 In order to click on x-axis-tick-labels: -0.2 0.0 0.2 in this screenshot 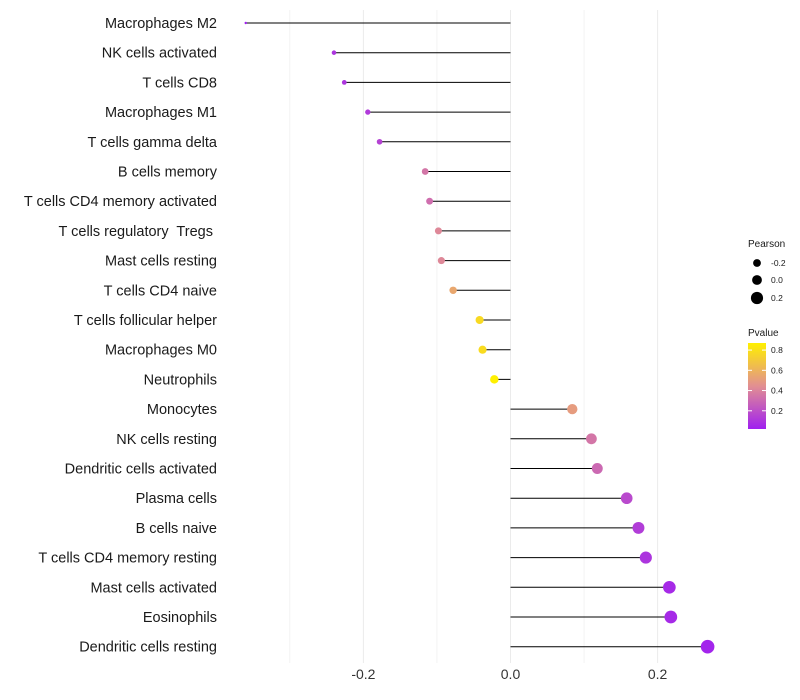, I will do `click(509, 674)`.